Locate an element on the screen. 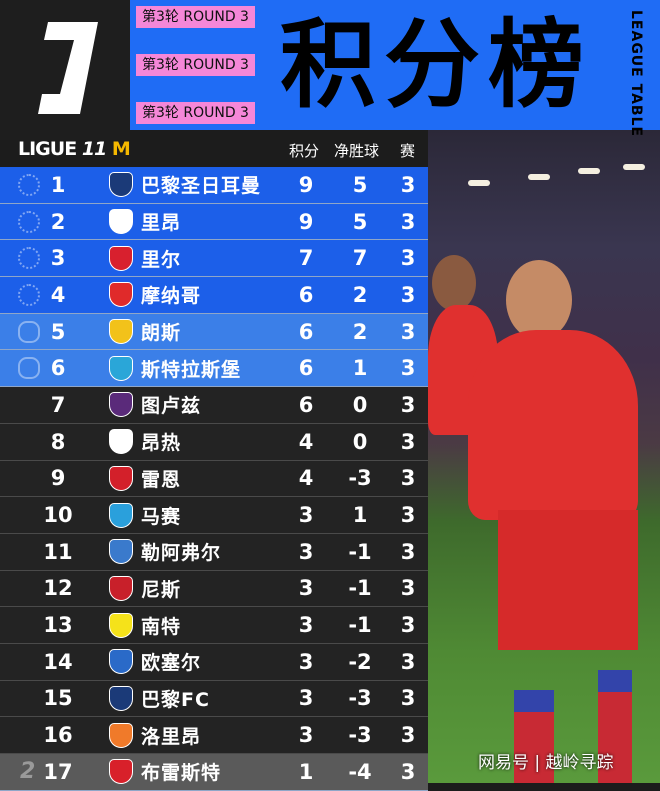 Image resolution: width=660 pixels, height=791 pixels. europa-league-icon is located at coordinates (29, 331).